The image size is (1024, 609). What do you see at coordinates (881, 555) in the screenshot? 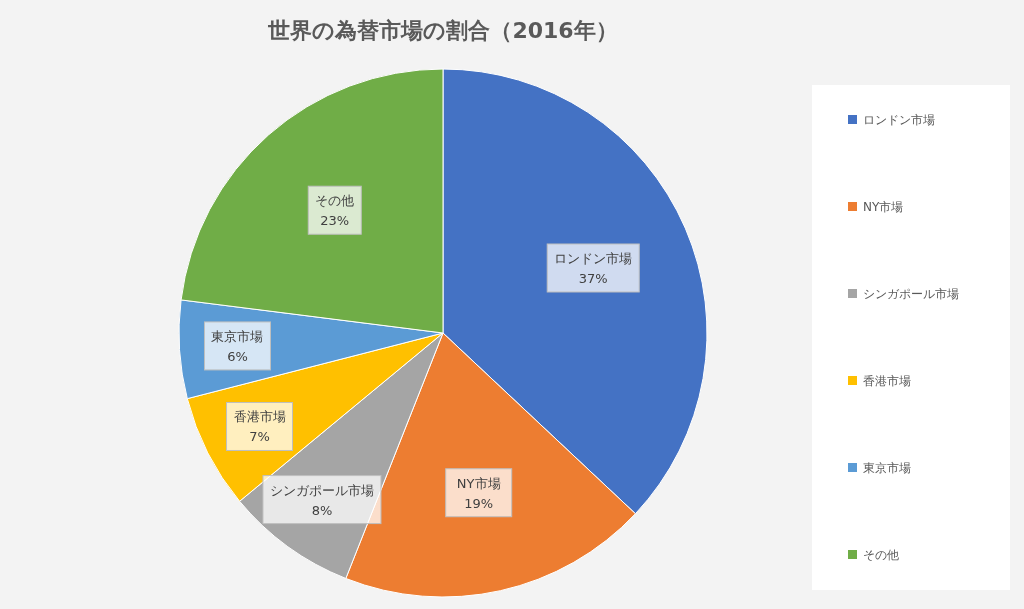
I see `legend-label: その他` at bounding box center [881, 555].